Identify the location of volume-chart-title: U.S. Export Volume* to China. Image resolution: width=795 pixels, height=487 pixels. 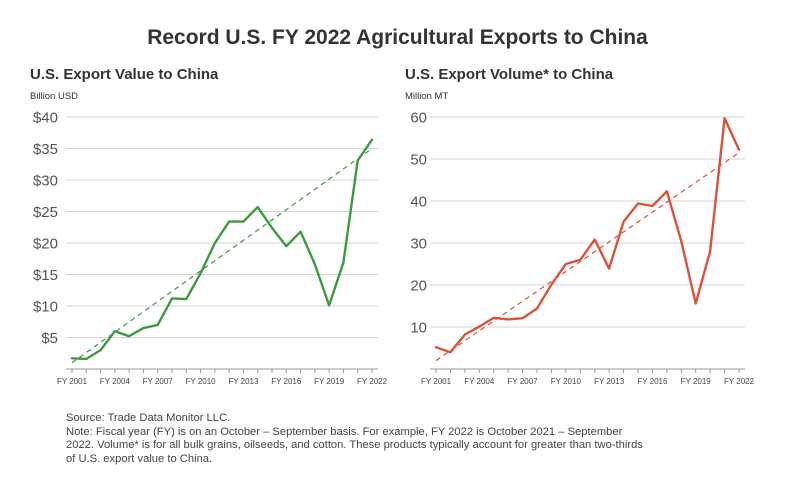
(509, 74).